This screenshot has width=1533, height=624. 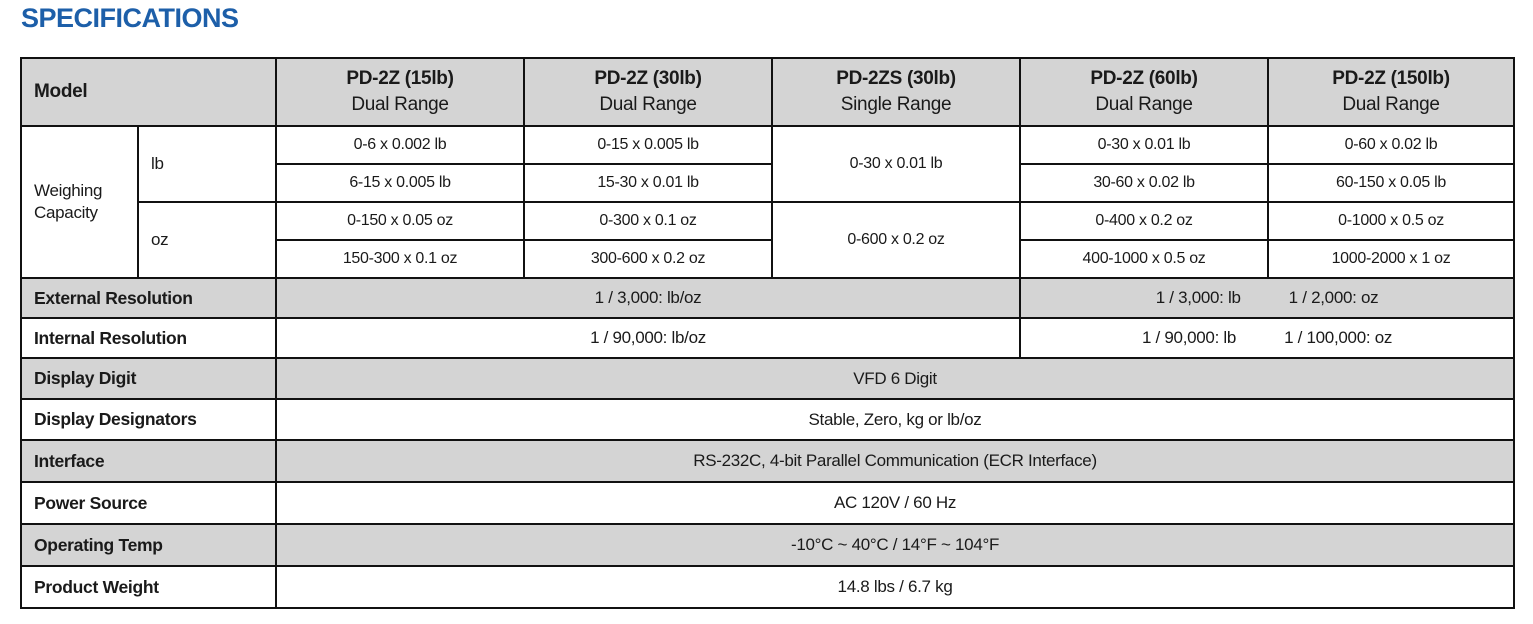 I want to click on spec-label: Operating Temp, so click(x=148, y=545).